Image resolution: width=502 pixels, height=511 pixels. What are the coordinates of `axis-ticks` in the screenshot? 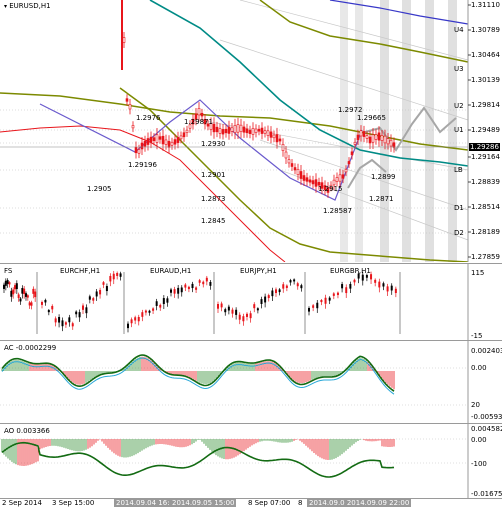 It's located at (469, 131).